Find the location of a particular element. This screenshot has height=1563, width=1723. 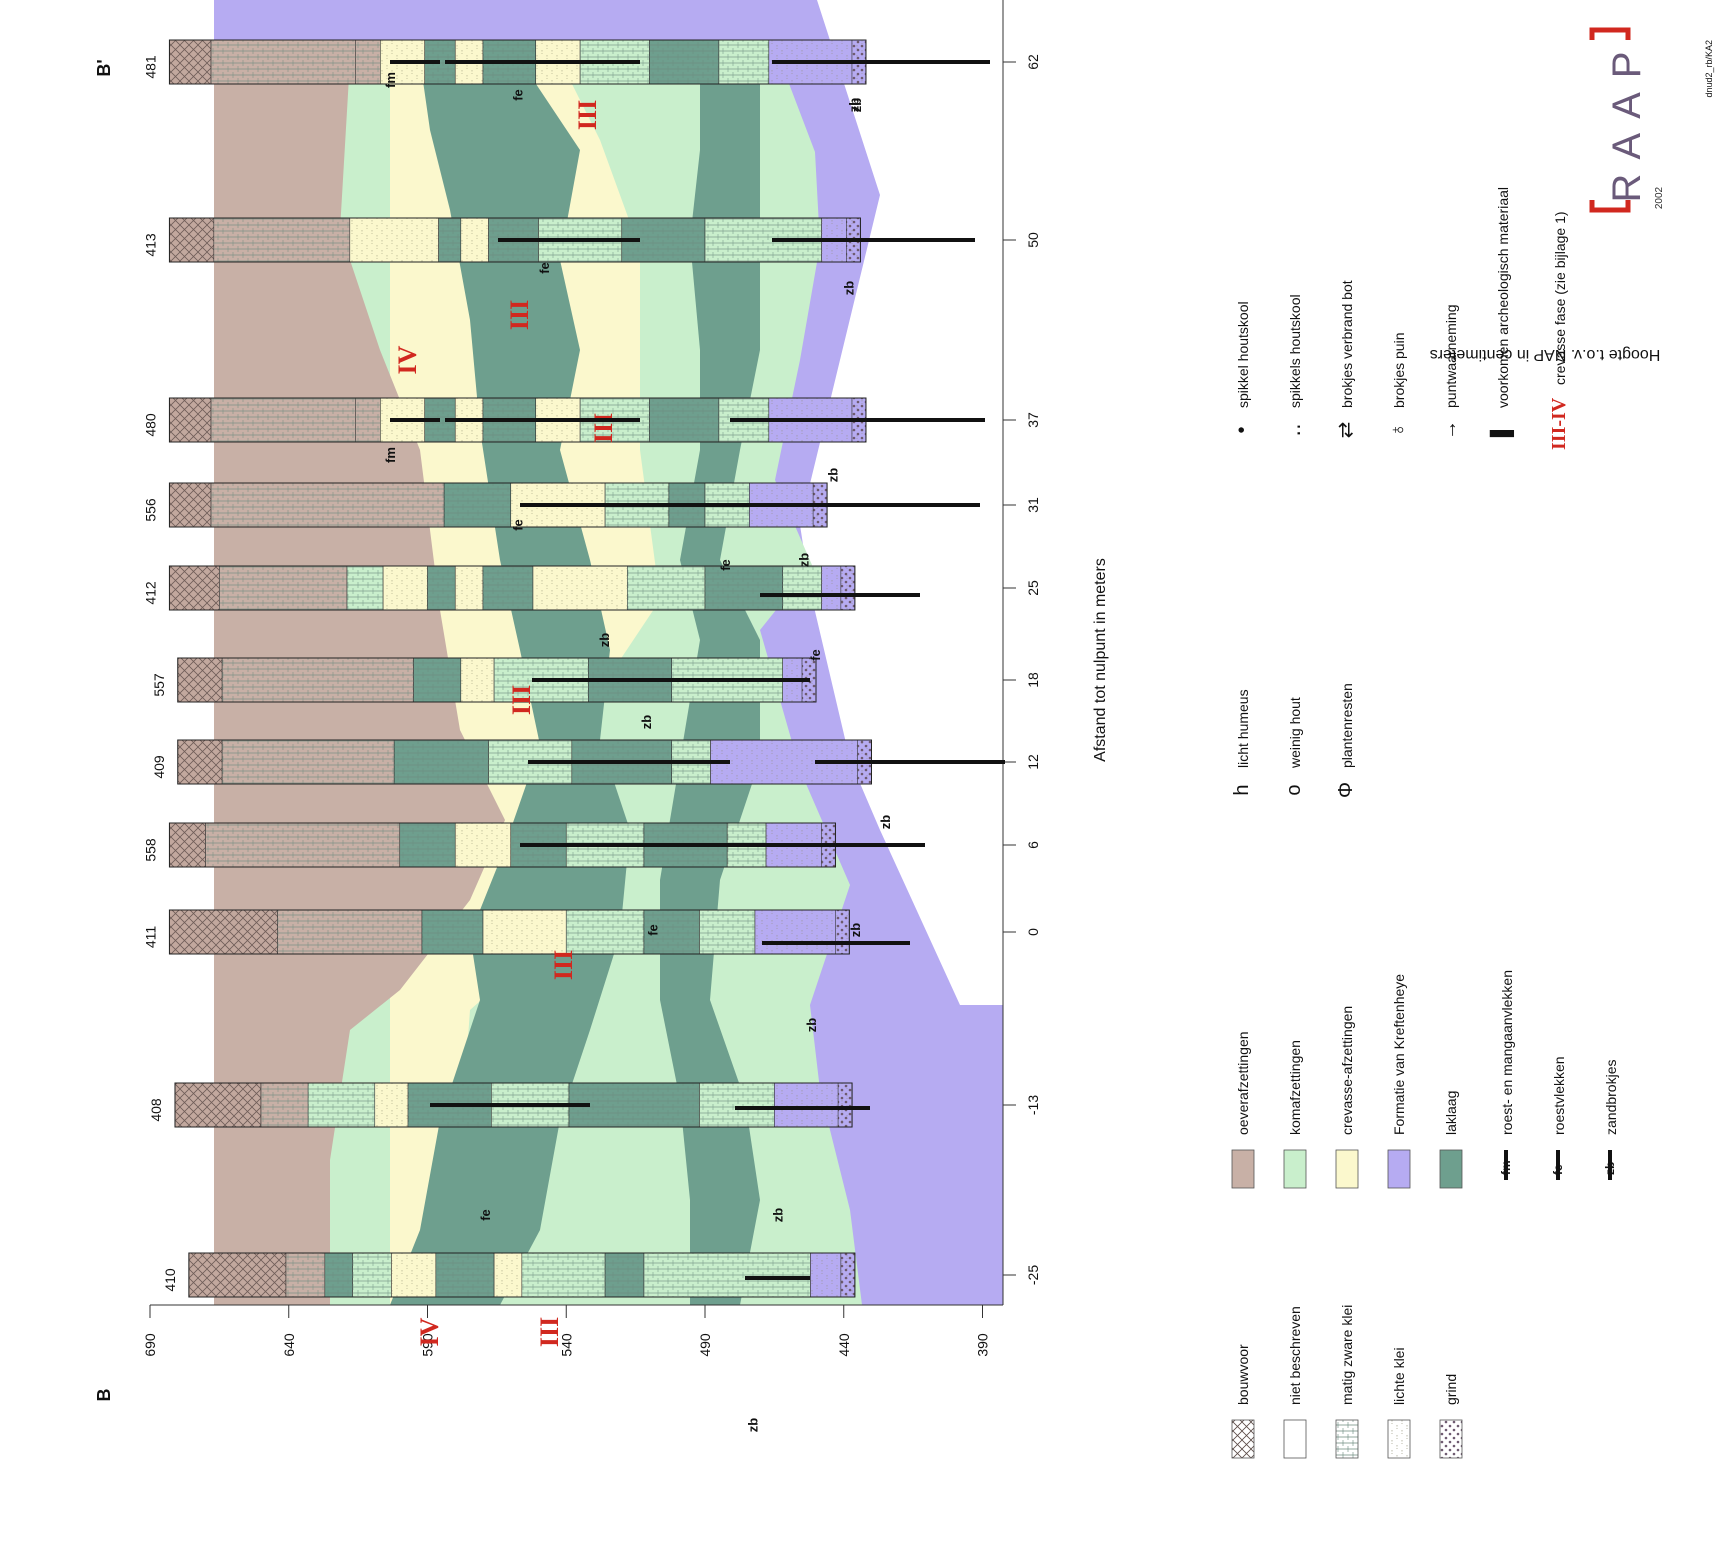

legend-label: grind is located at coordinates (1451, 1389).